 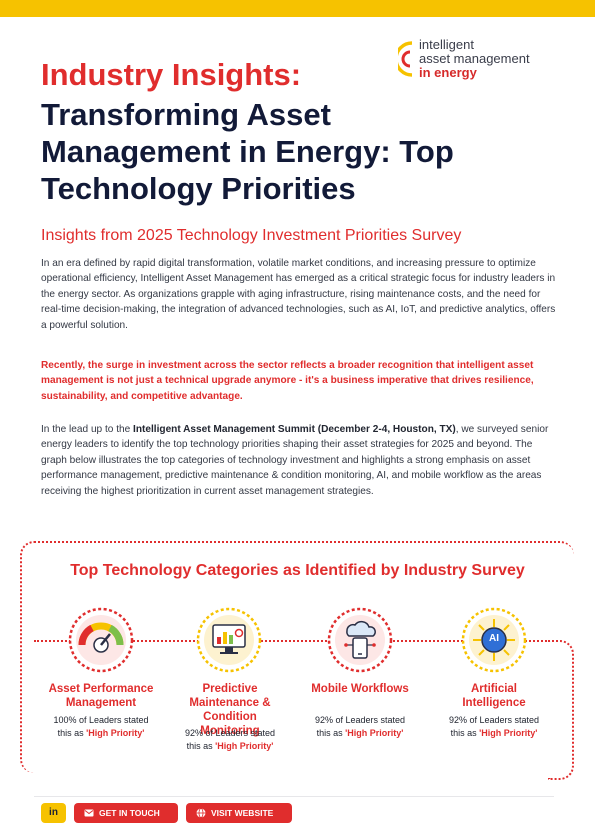 What do you see at coordinates (89, 813) in the screenshot?
I see `mail-icon` at bounding box center [89, 813].